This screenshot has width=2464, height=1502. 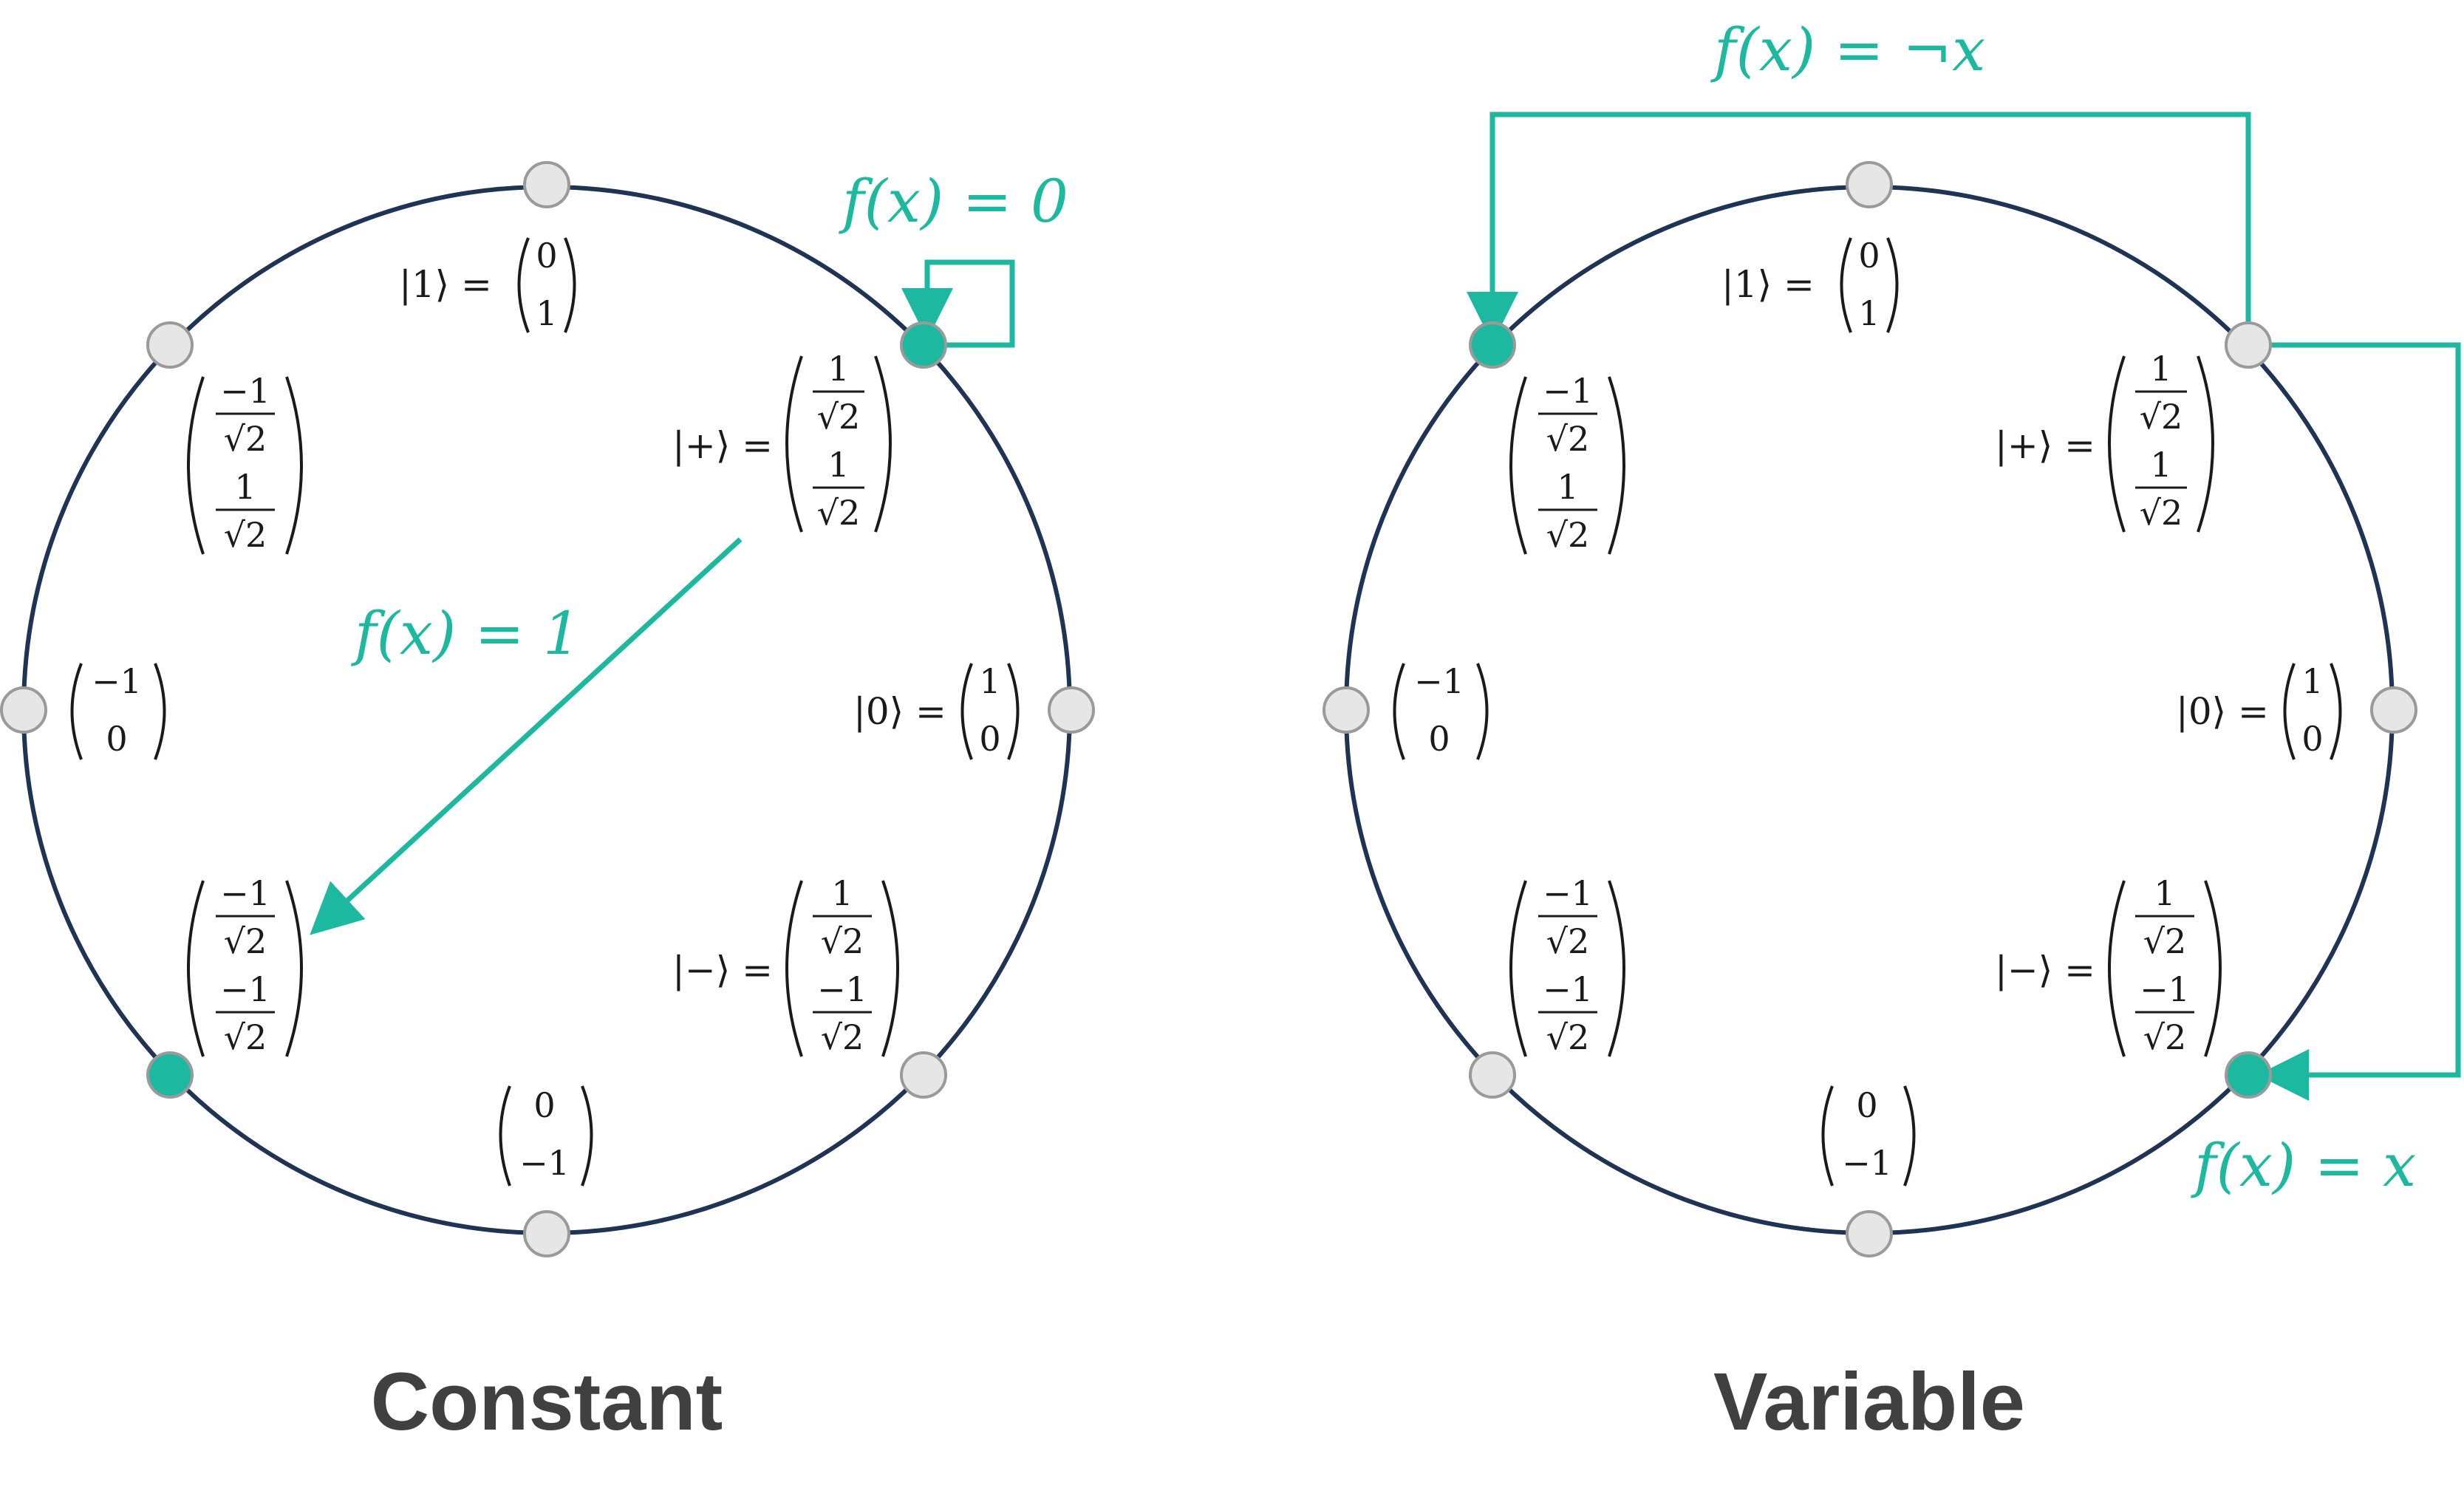 What do you see at coordinates (1859, 228) in the screenshot?
I see `arrow-f-equals-not-x` at bounding box center [1859, 228].